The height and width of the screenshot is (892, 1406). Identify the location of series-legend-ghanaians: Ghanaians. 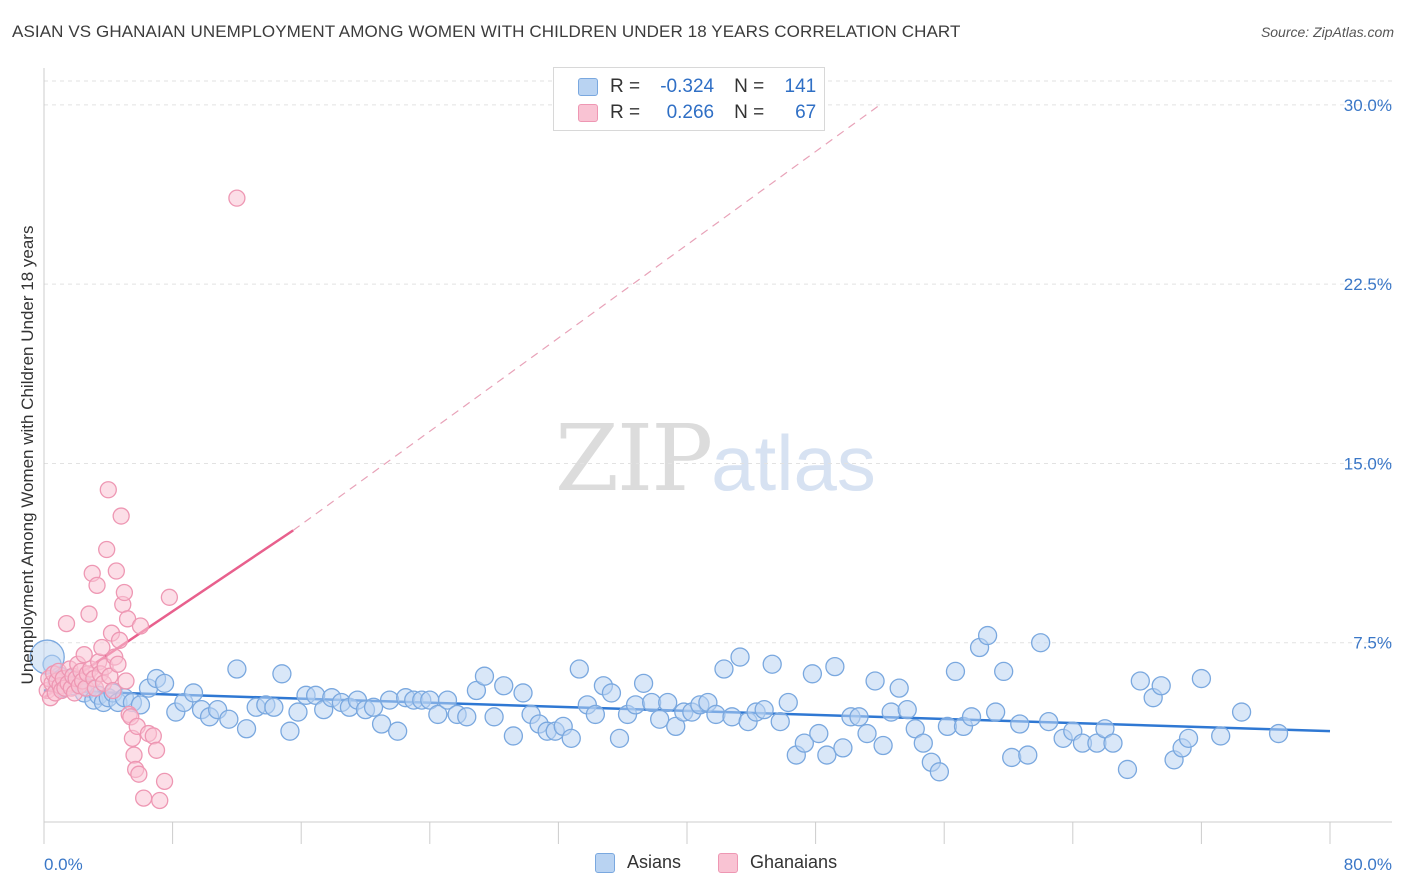
(777, 862).